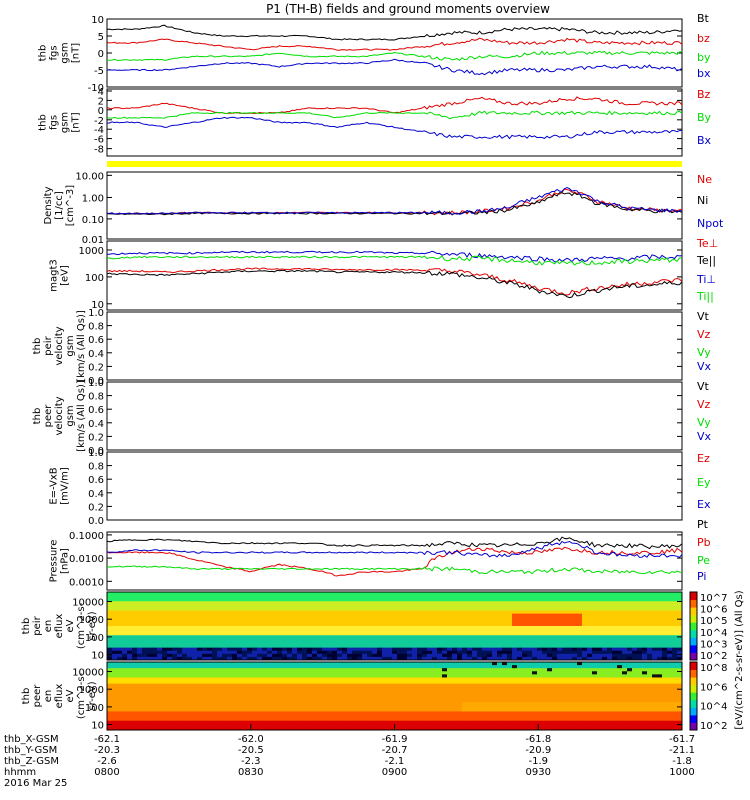  I want to click on colorbar-tick: 10^8, so click(713, 668).